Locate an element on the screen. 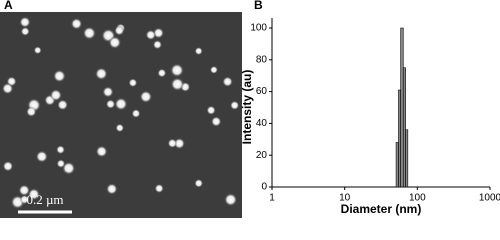  y-tick-label: 100 is located at coordinates (258, 28).